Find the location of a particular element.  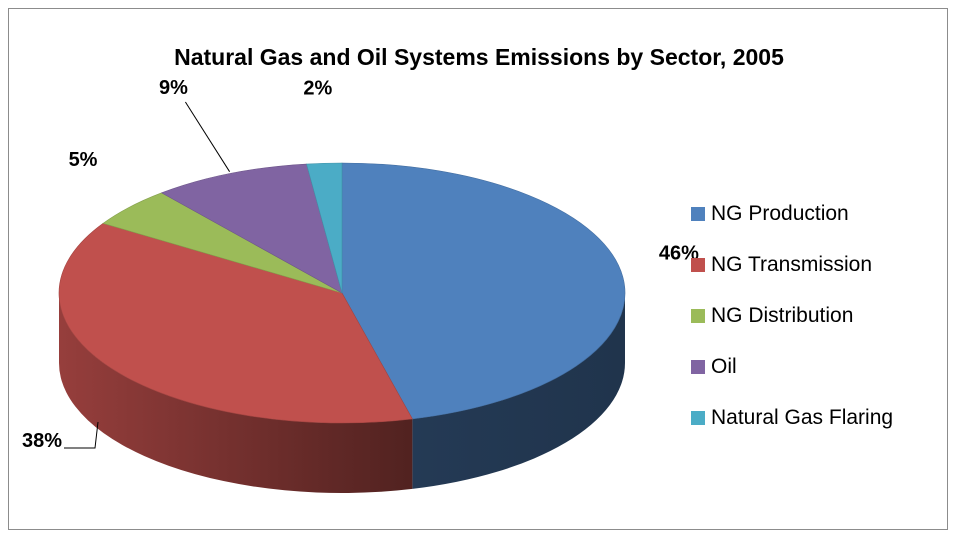

legend-label: NG Distribution is located at coordinates (782, 315).